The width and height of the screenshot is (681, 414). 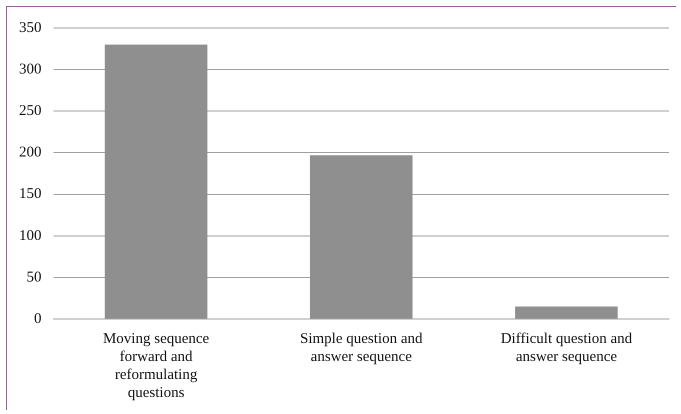 What do you see at coordinates (30, 152) in the screenshot?
I see `y-tick-label: 200` at bounding box center [30, 152].